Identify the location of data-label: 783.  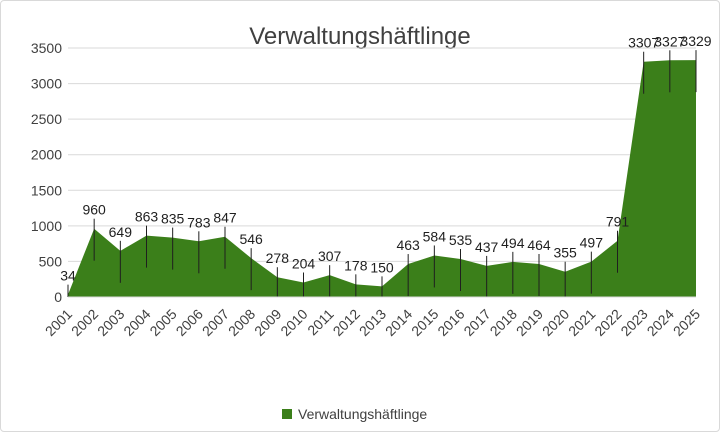
(199, 222).